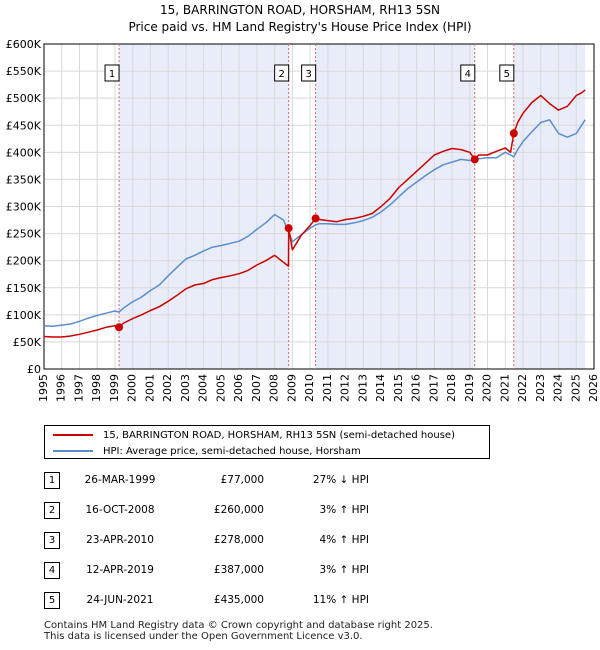  Describe the element at coordinates (256, 388) in the screenshot. I see `x-tick-label: 2007` at that location.